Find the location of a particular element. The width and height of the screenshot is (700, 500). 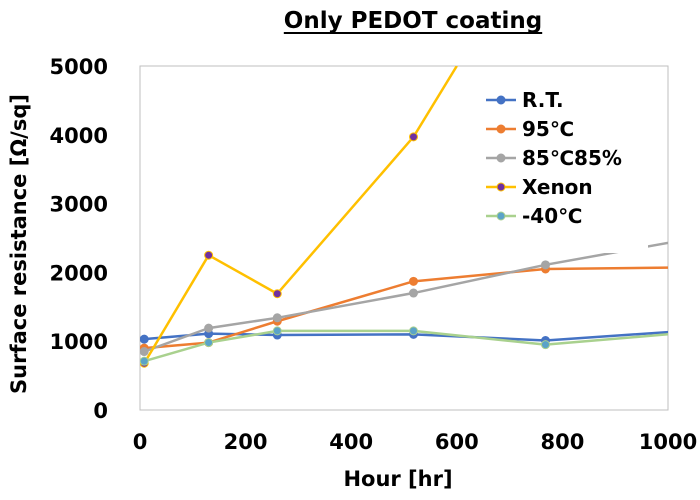

legend-label: 95℃ is located at coordinates (548, 129).